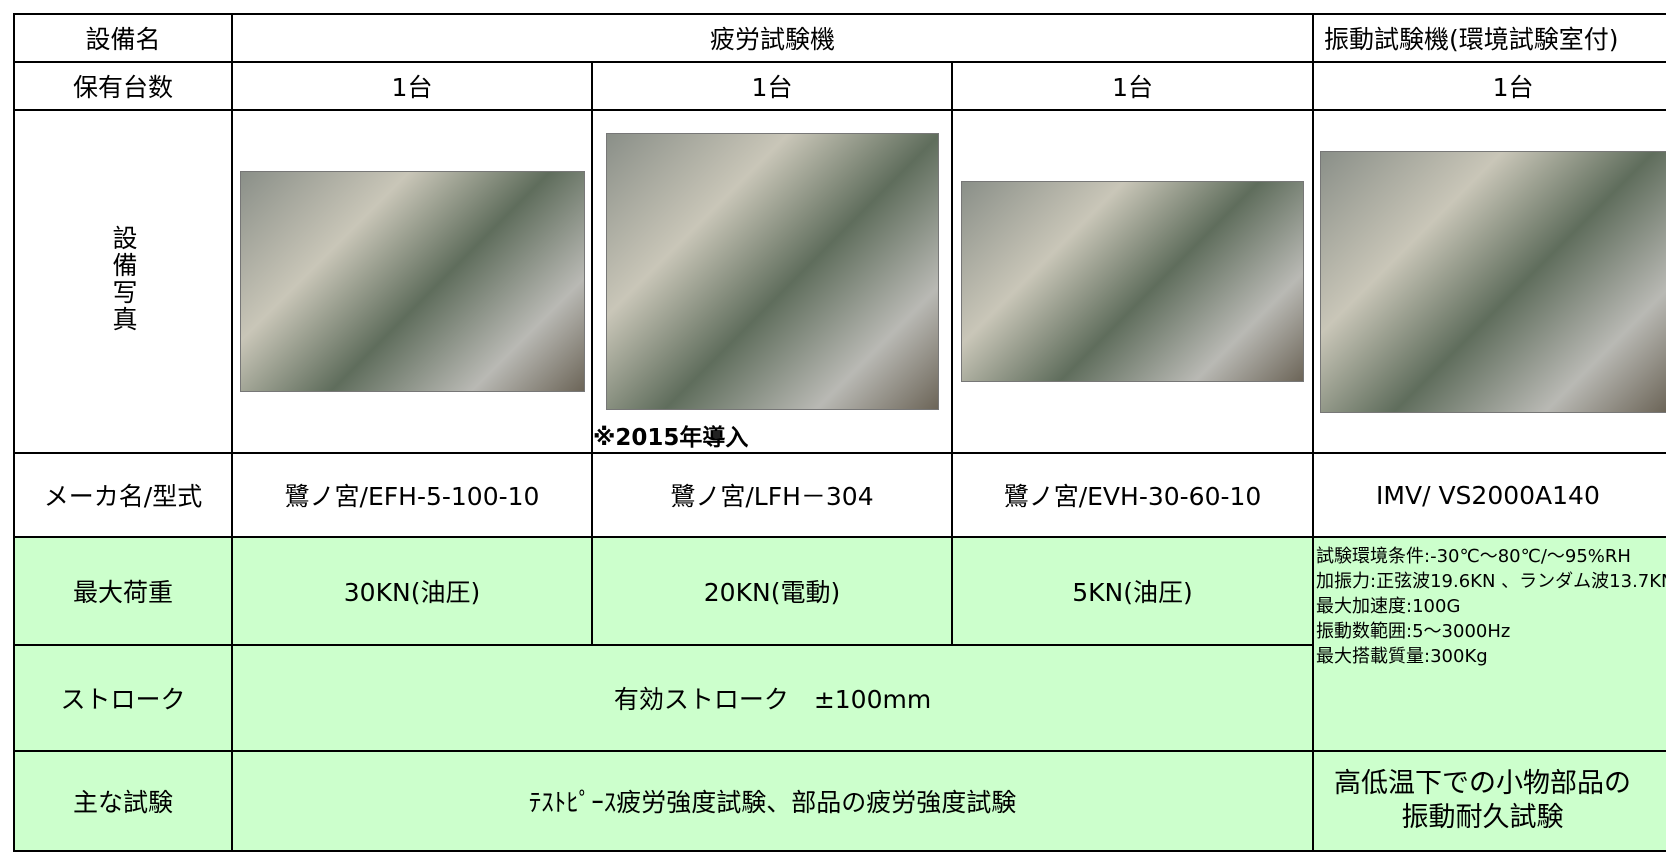  What do you see at coordinates (123, 801) in the screenshot?
I see `row-label: 主な試験` at bounding box center [123, 801].